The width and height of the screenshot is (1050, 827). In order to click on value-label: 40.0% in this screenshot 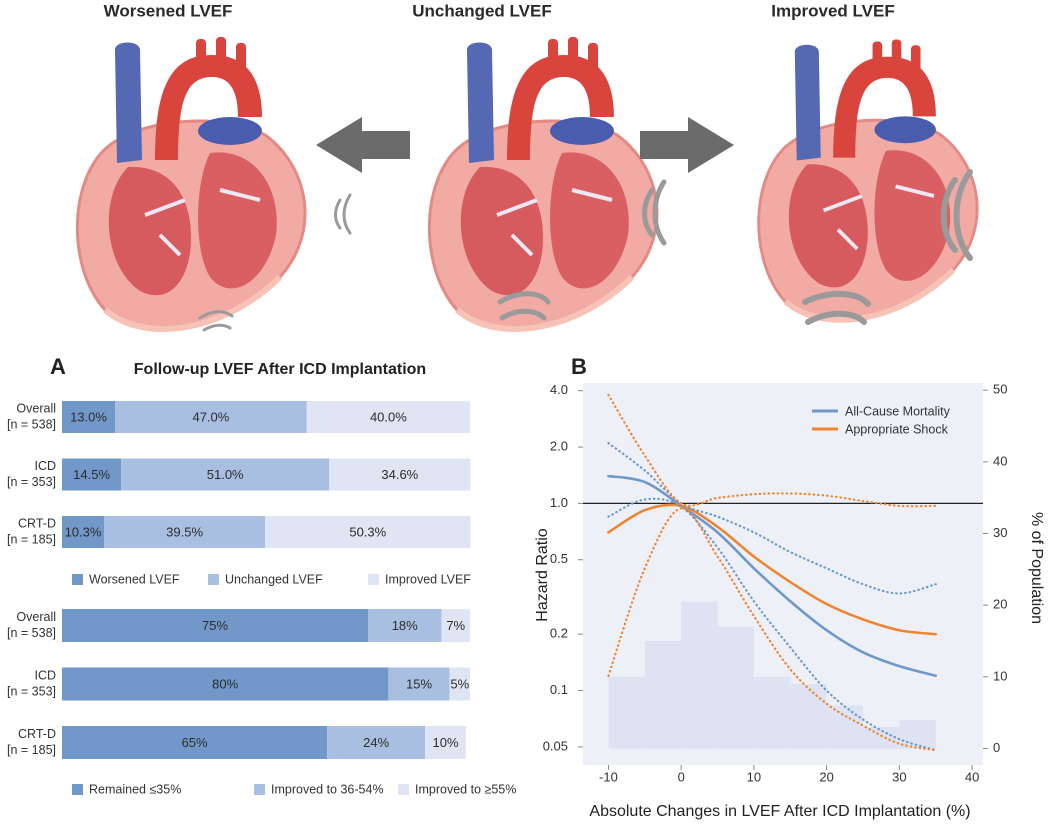, I will do `click(388, 416)`.